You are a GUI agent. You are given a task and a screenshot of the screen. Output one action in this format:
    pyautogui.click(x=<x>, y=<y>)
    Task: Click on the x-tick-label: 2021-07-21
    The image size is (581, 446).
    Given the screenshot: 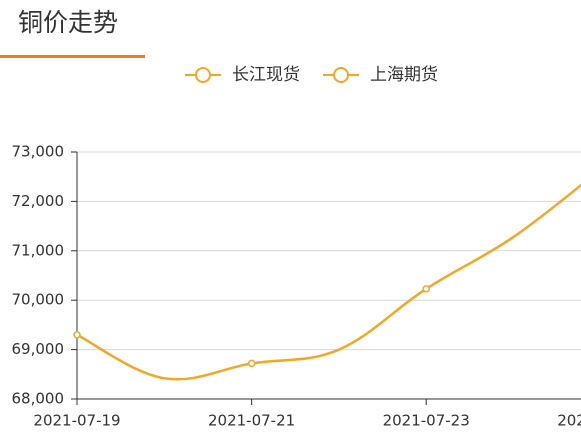 What is the action you would take?
    pyautogui.click(x=251, y=421)
    